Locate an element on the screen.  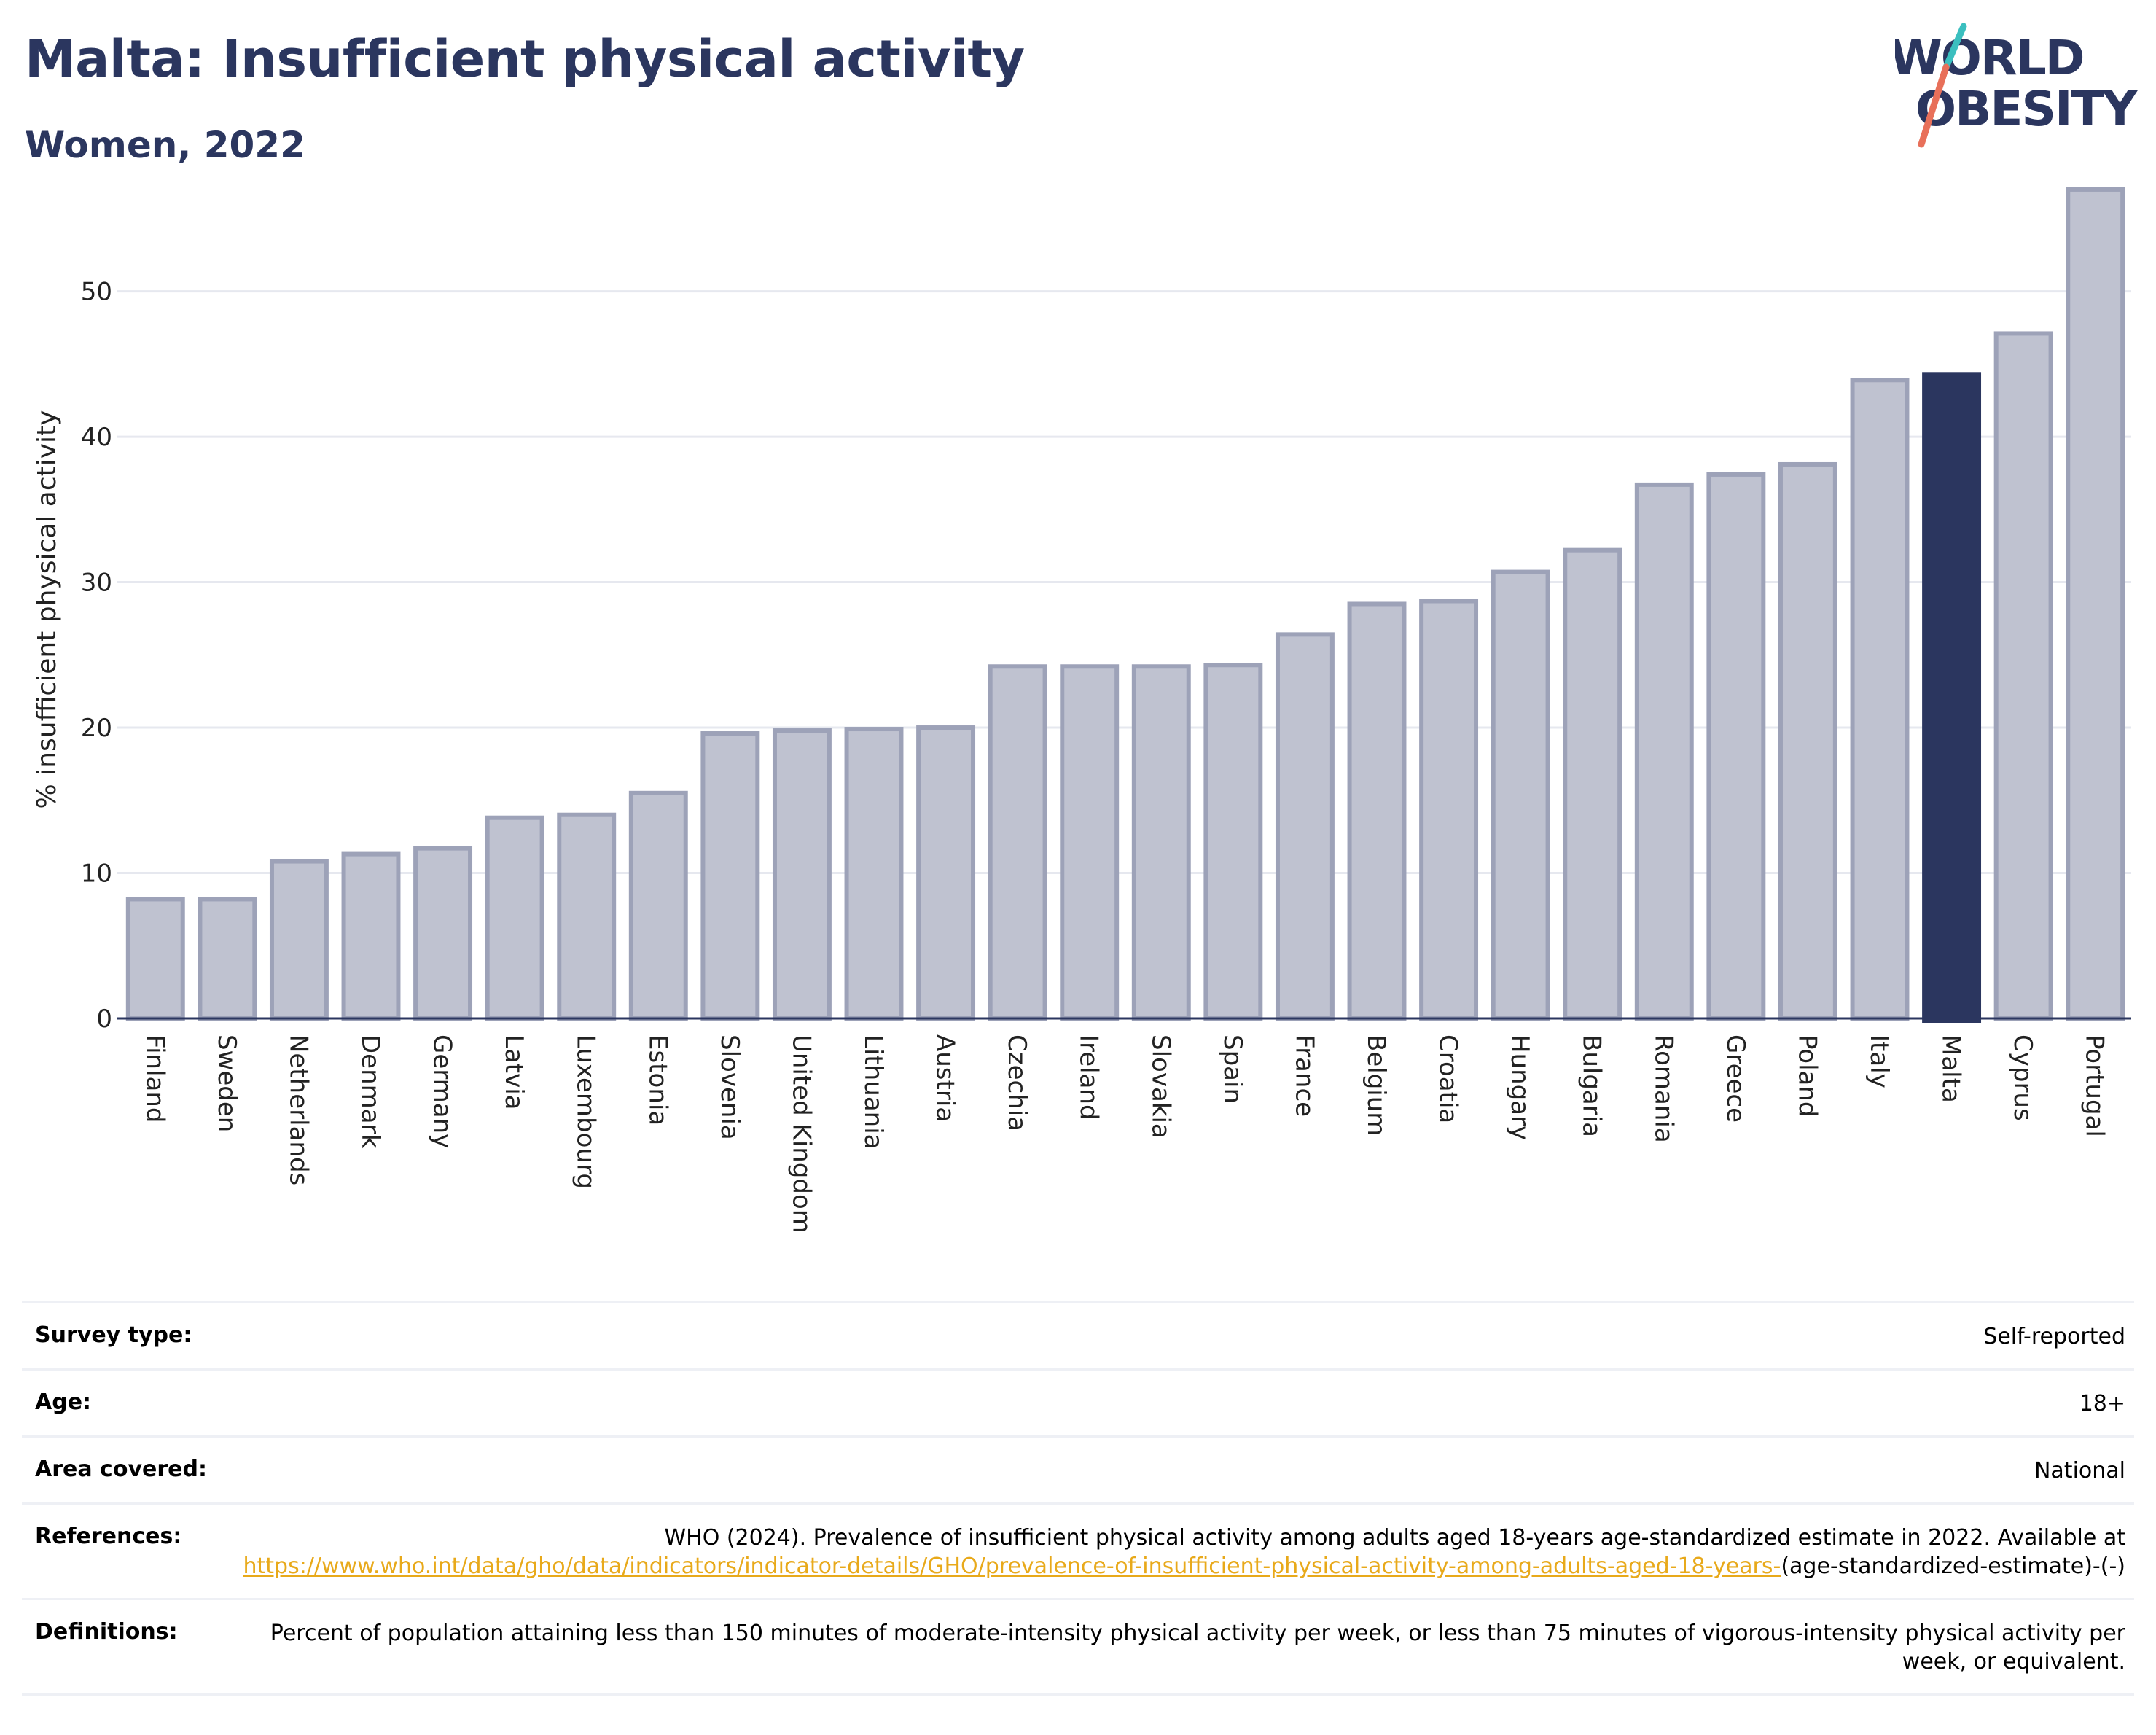
x-tick-label: Finland is located at coordinates (155, 1078).